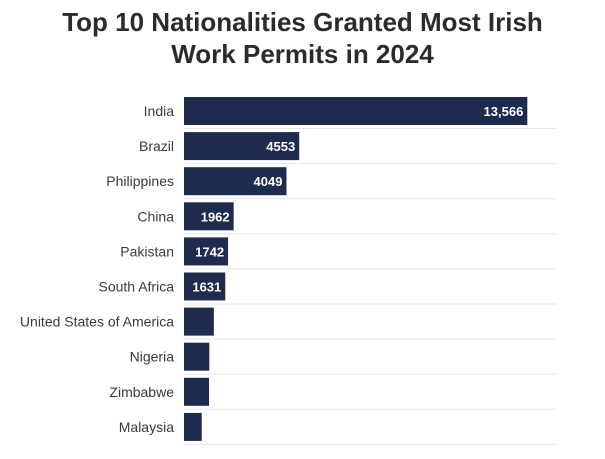  I want to click on value-label-south-africa: 1631, so click(206, 287).